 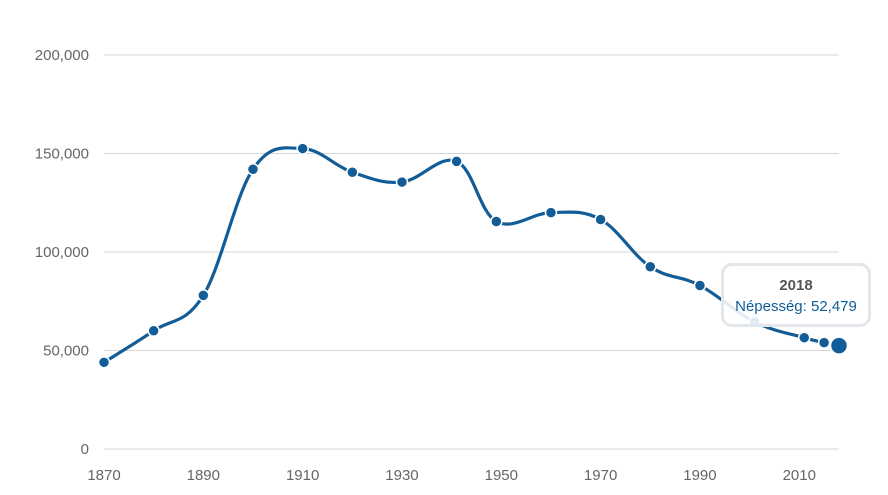 What do you see at coordinates (600, 475) in the screenshot?
I see `x-tick-label-5: 1970` at bounding box center [600, 475].